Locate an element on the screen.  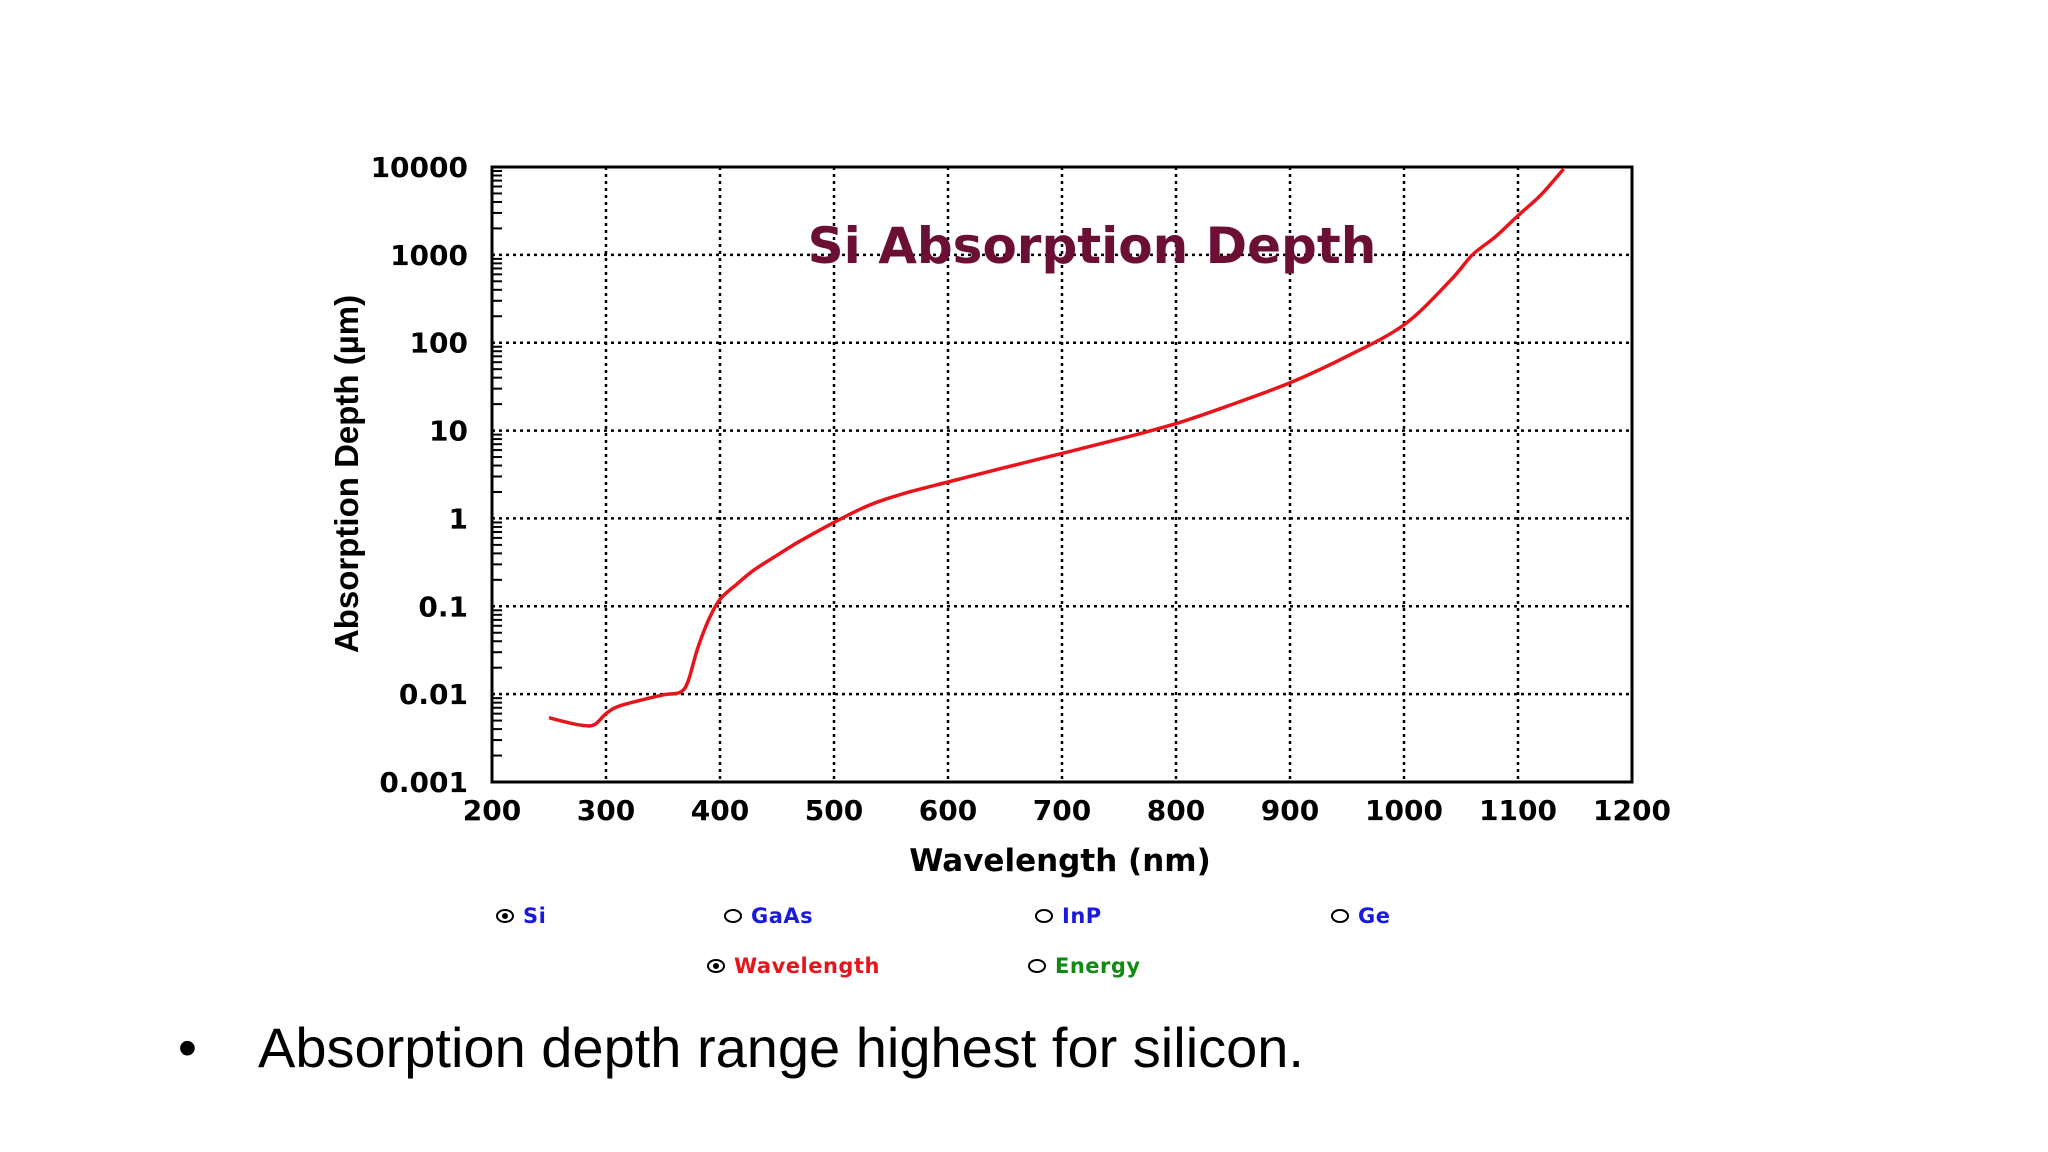
y-tick-label: 1 is located at coordinates (458, 518).